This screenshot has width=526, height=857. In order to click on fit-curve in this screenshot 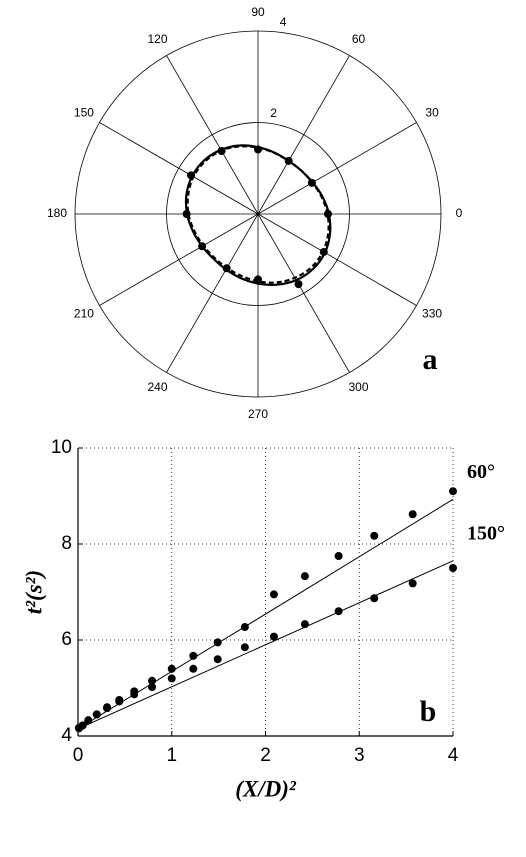, I will do `click(258, 214)`.